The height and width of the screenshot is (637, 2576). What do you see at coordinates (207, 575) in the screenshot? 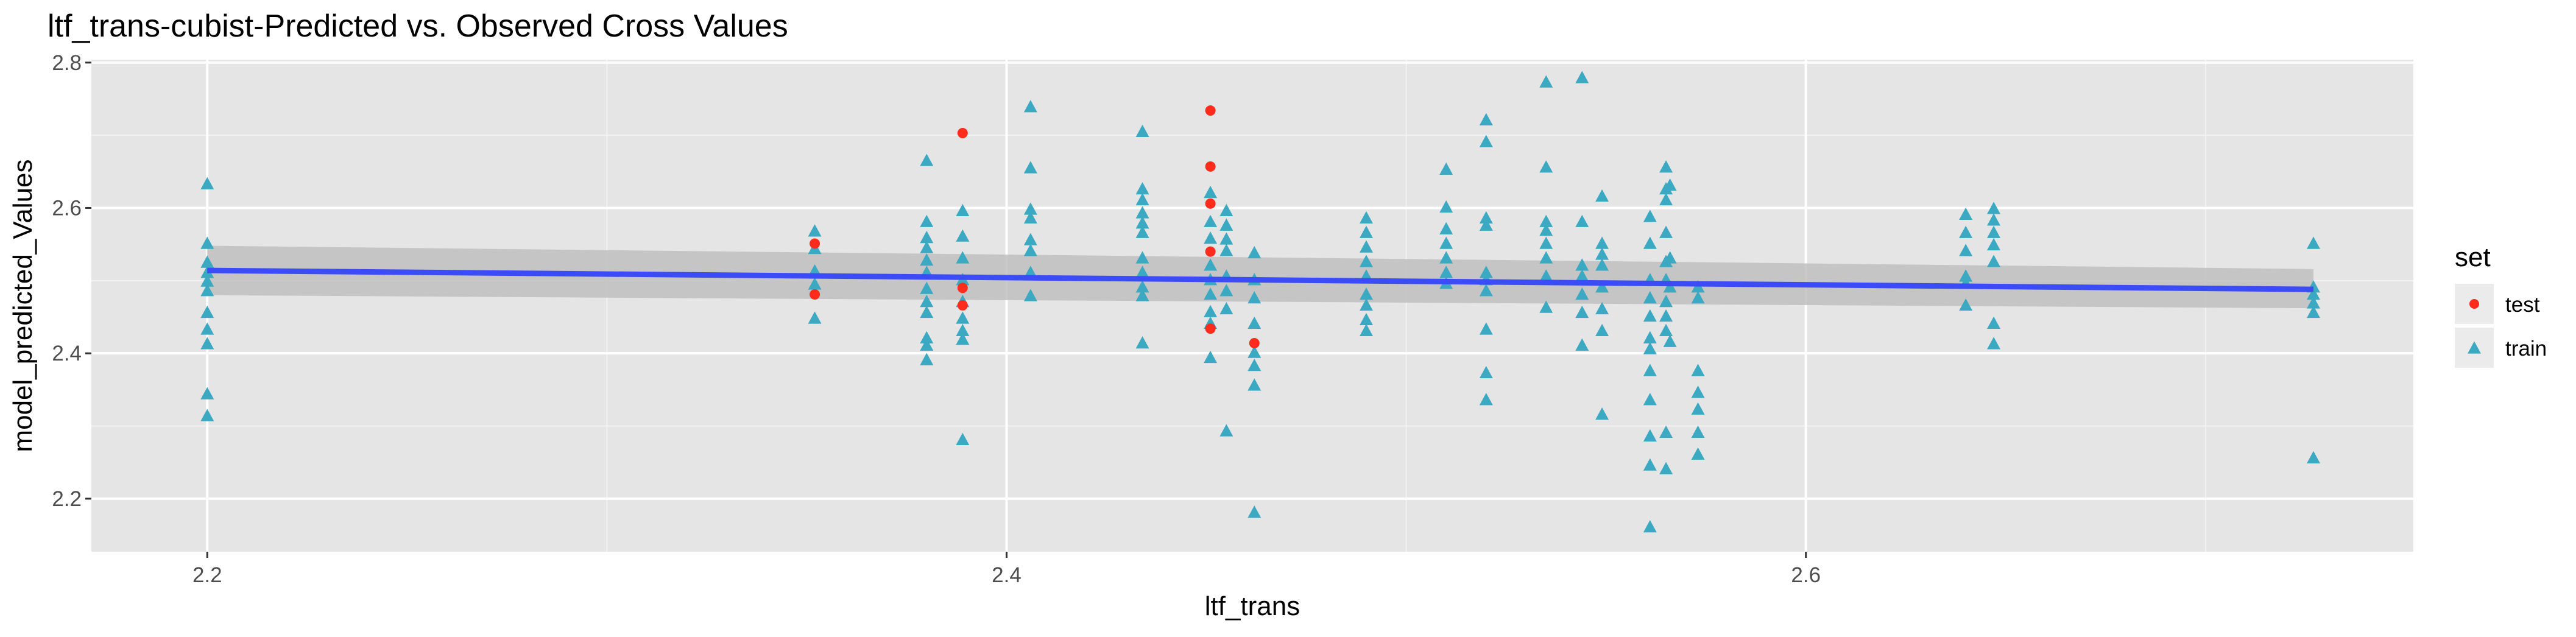
I see `x-tick-label: 2.2` at bounding box center [207, 575].